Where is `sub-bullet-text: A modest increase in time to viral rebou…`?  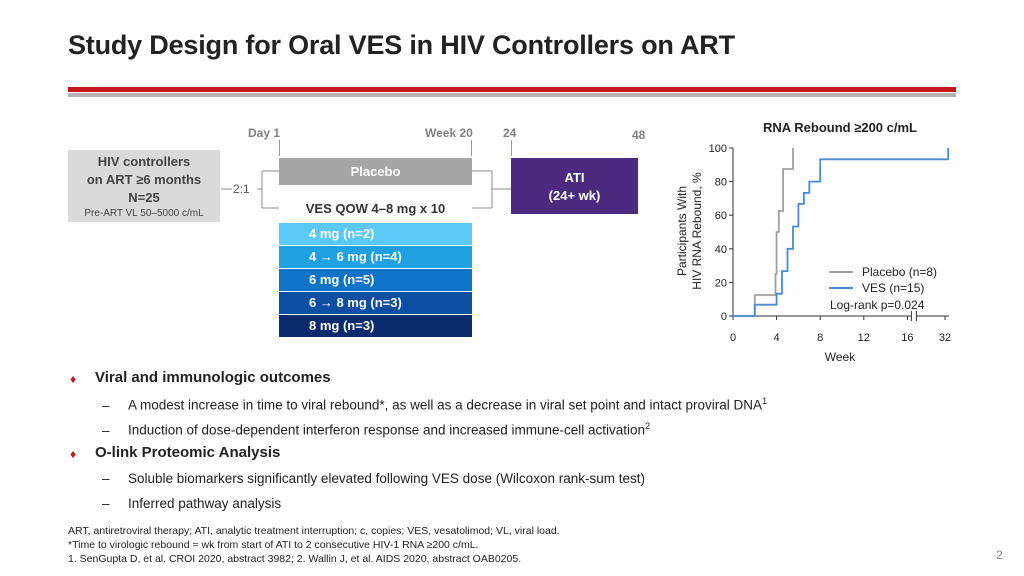 sub-bullet-text: A modest increase in time to viral rebou… is located at coordinates (445, 405).